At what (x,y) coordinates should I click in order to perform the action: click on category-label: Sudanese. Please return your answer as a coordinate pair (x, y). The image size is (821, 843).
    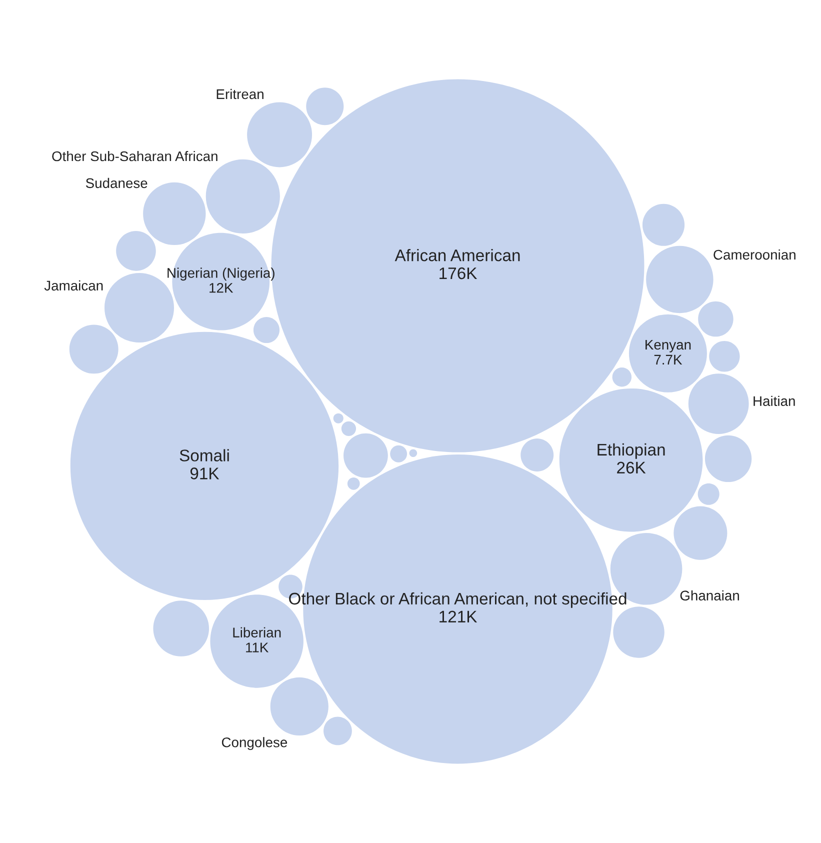
    Looking at the image, I should click on (117, 183).